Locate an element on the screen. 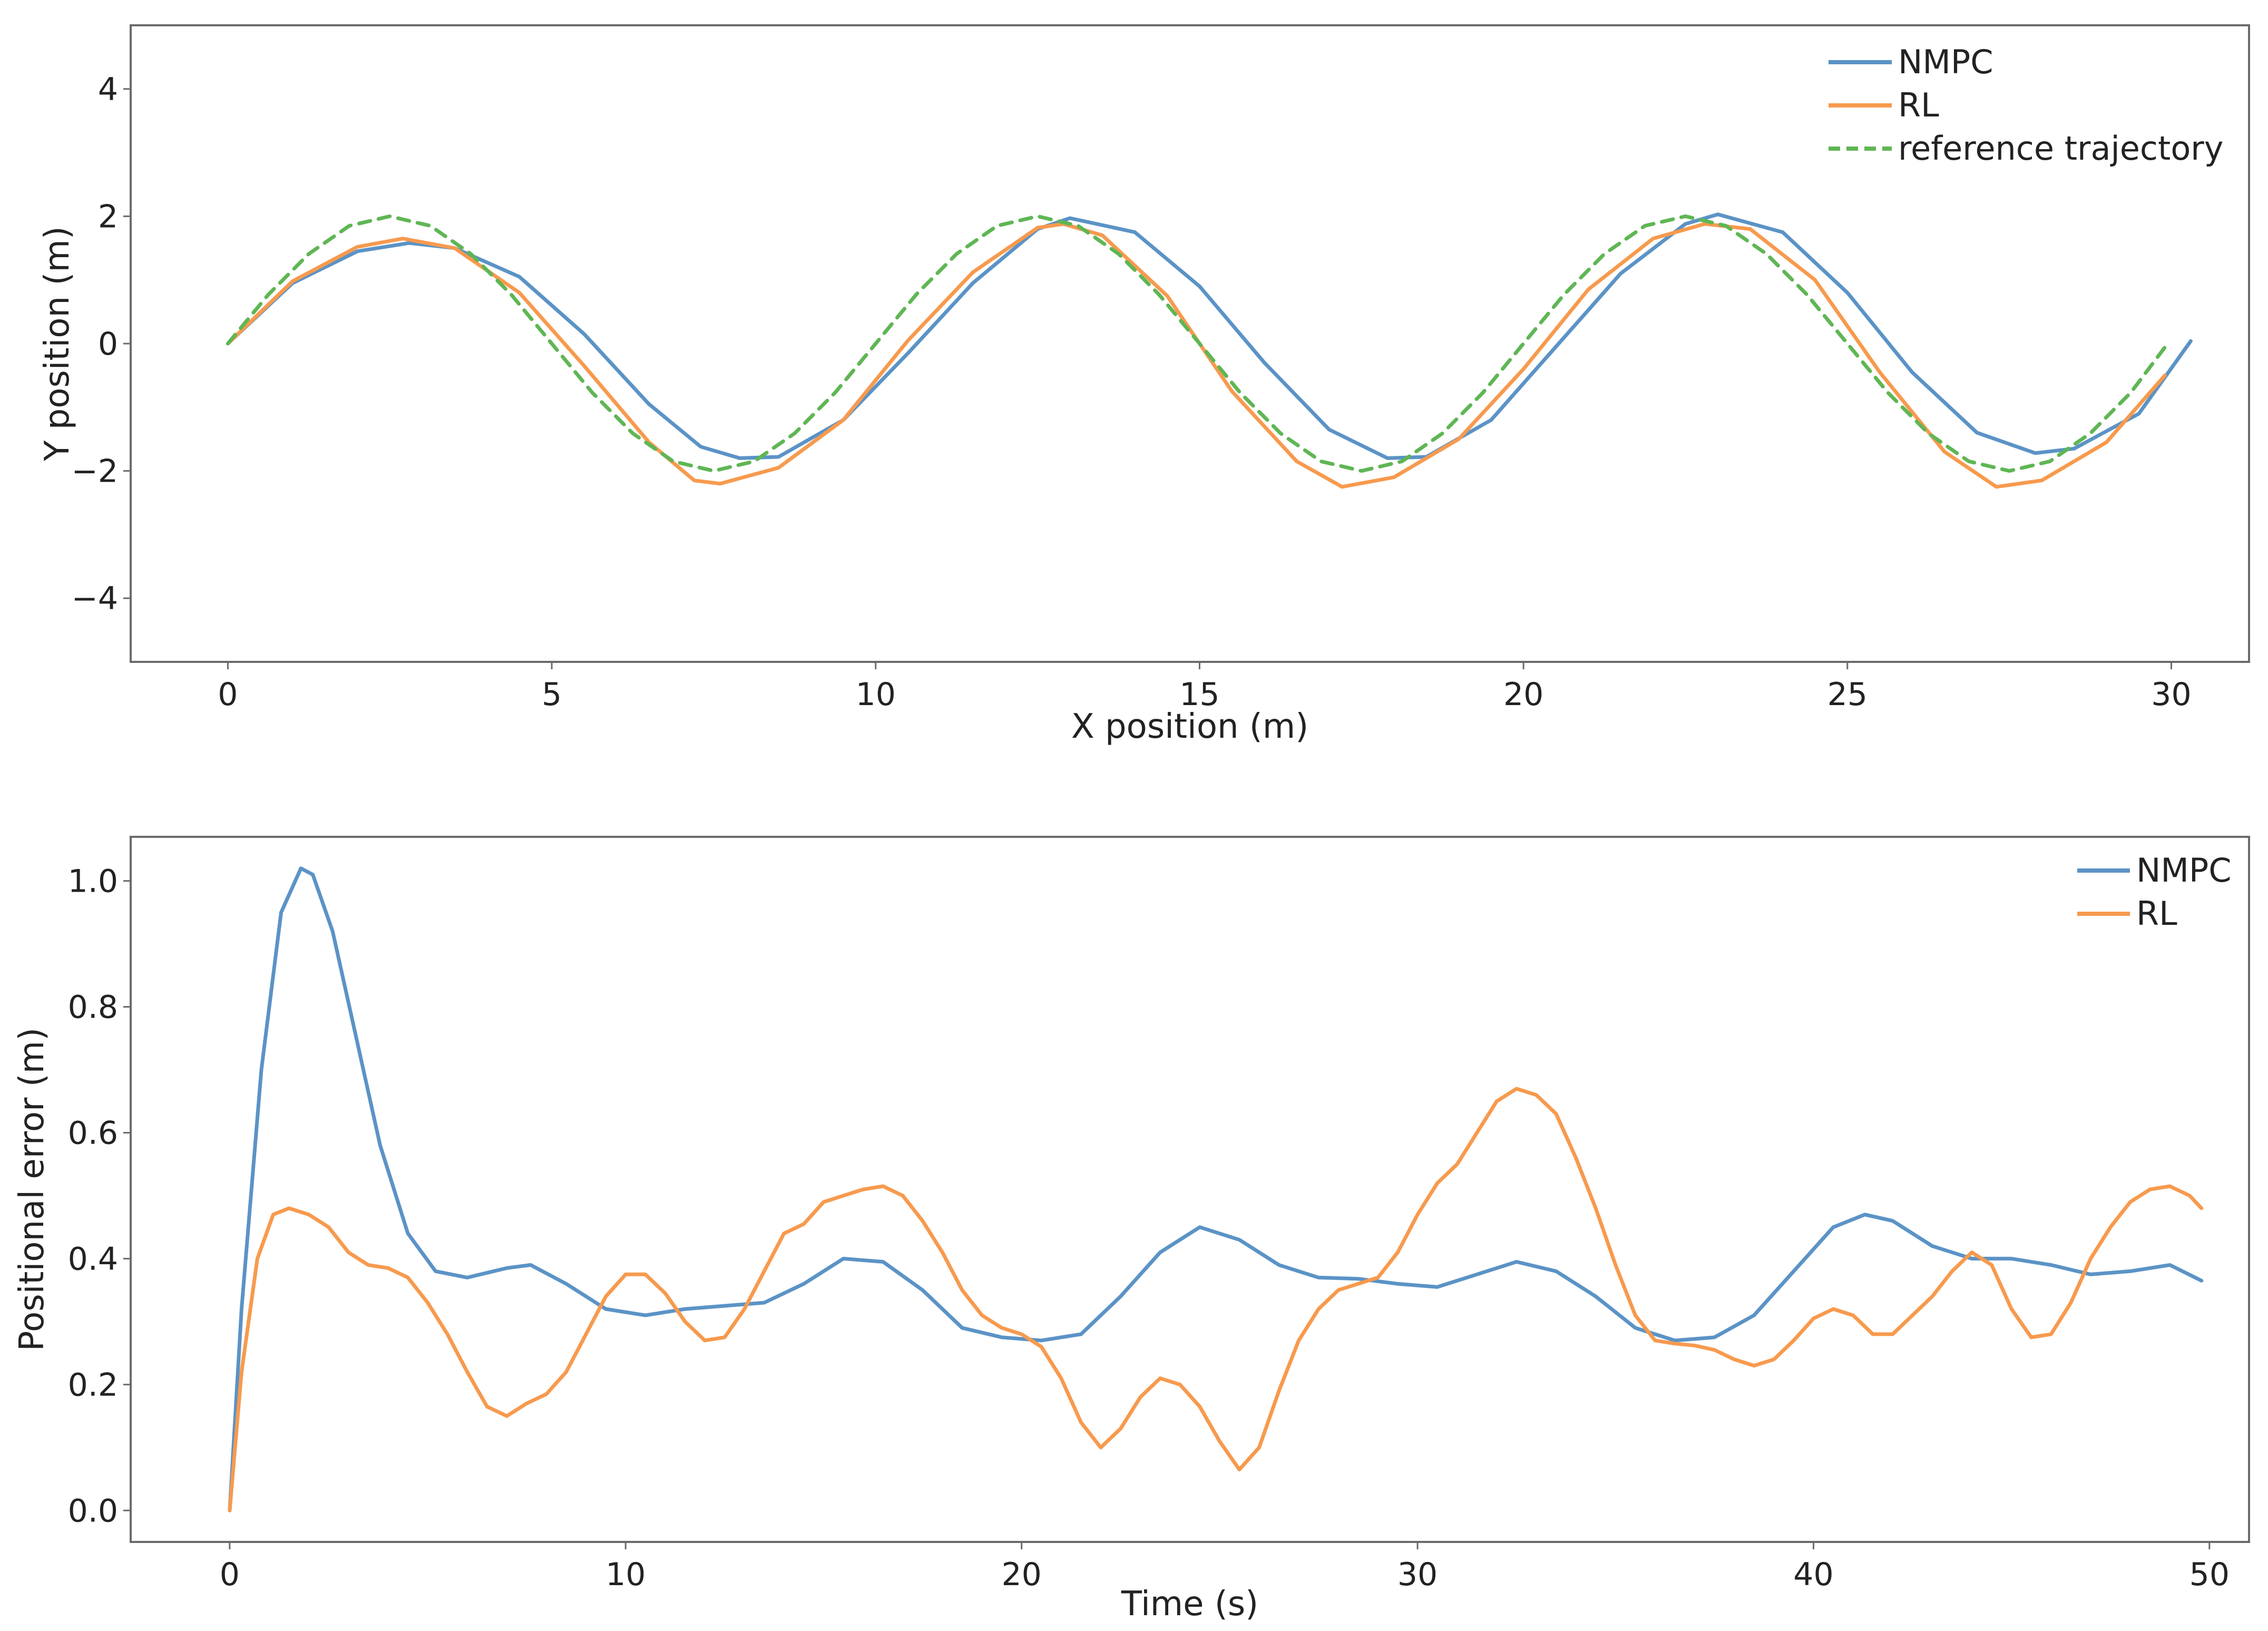 The height and width of the screenshot is (1631, 2268). trajectory-legend: NMPC RL reference trajectory is located at coordinates (2026, 105).